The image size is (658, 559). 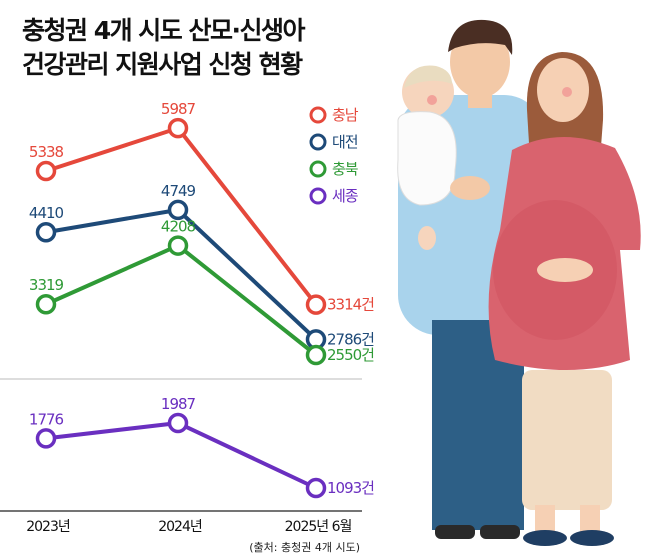 What do you see at coordinates (164, 30) in the screenshot?
I see `title-line-1: 충청권 4개 시도 산모·신생아` at bounding box center [164, 30].